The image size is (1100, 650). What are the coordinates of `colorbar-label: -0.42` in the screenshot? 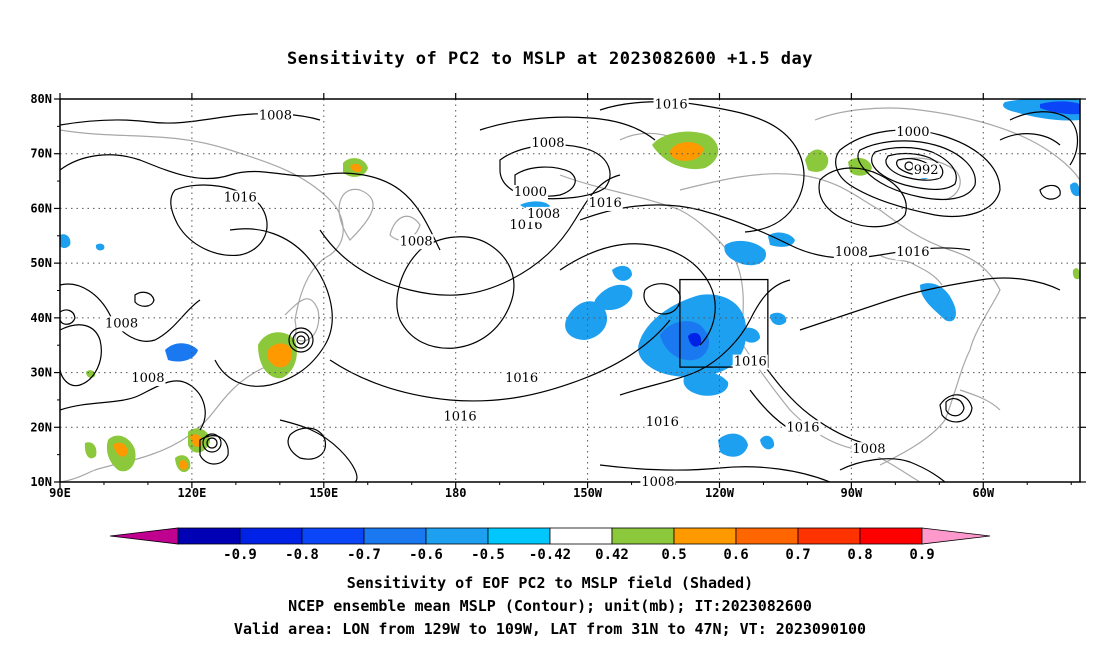 It's located at (550, 555).